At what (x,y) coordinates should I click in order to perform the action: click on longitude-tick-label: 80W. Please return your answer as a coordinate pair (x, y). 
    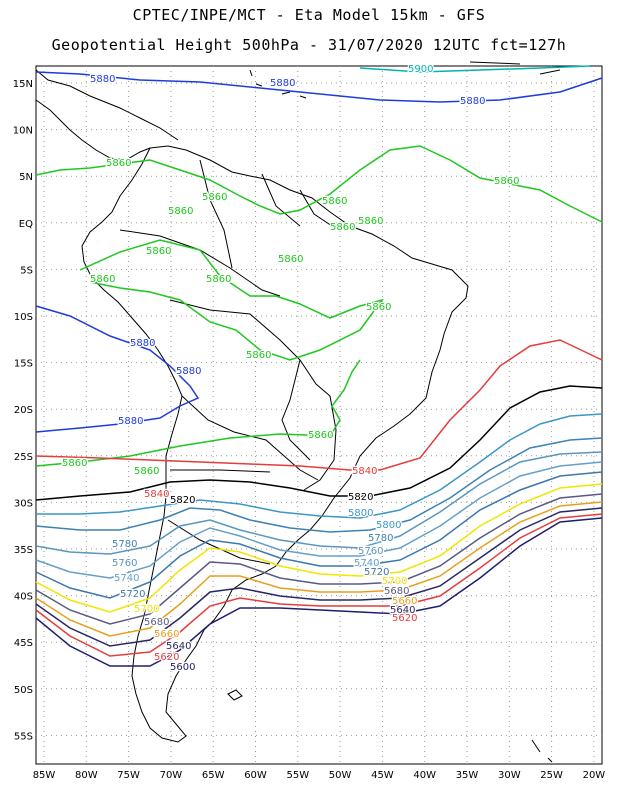
    Looking at the image, I should click on (86, 775).